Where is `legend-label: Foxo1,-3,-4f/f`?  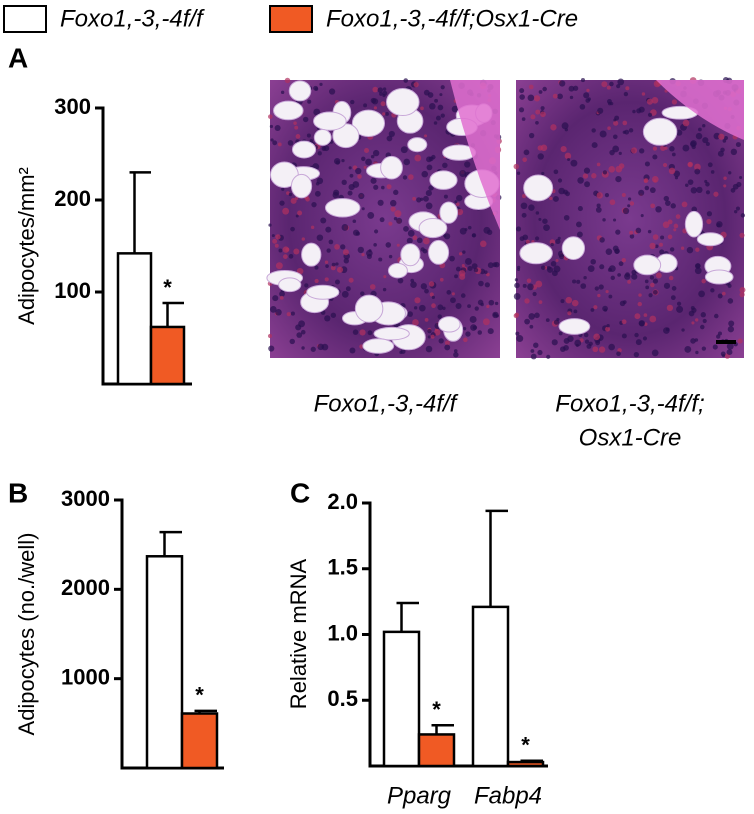 legend-label: Foxo1,-3,-4f/f is located at coordinates (132, 18).